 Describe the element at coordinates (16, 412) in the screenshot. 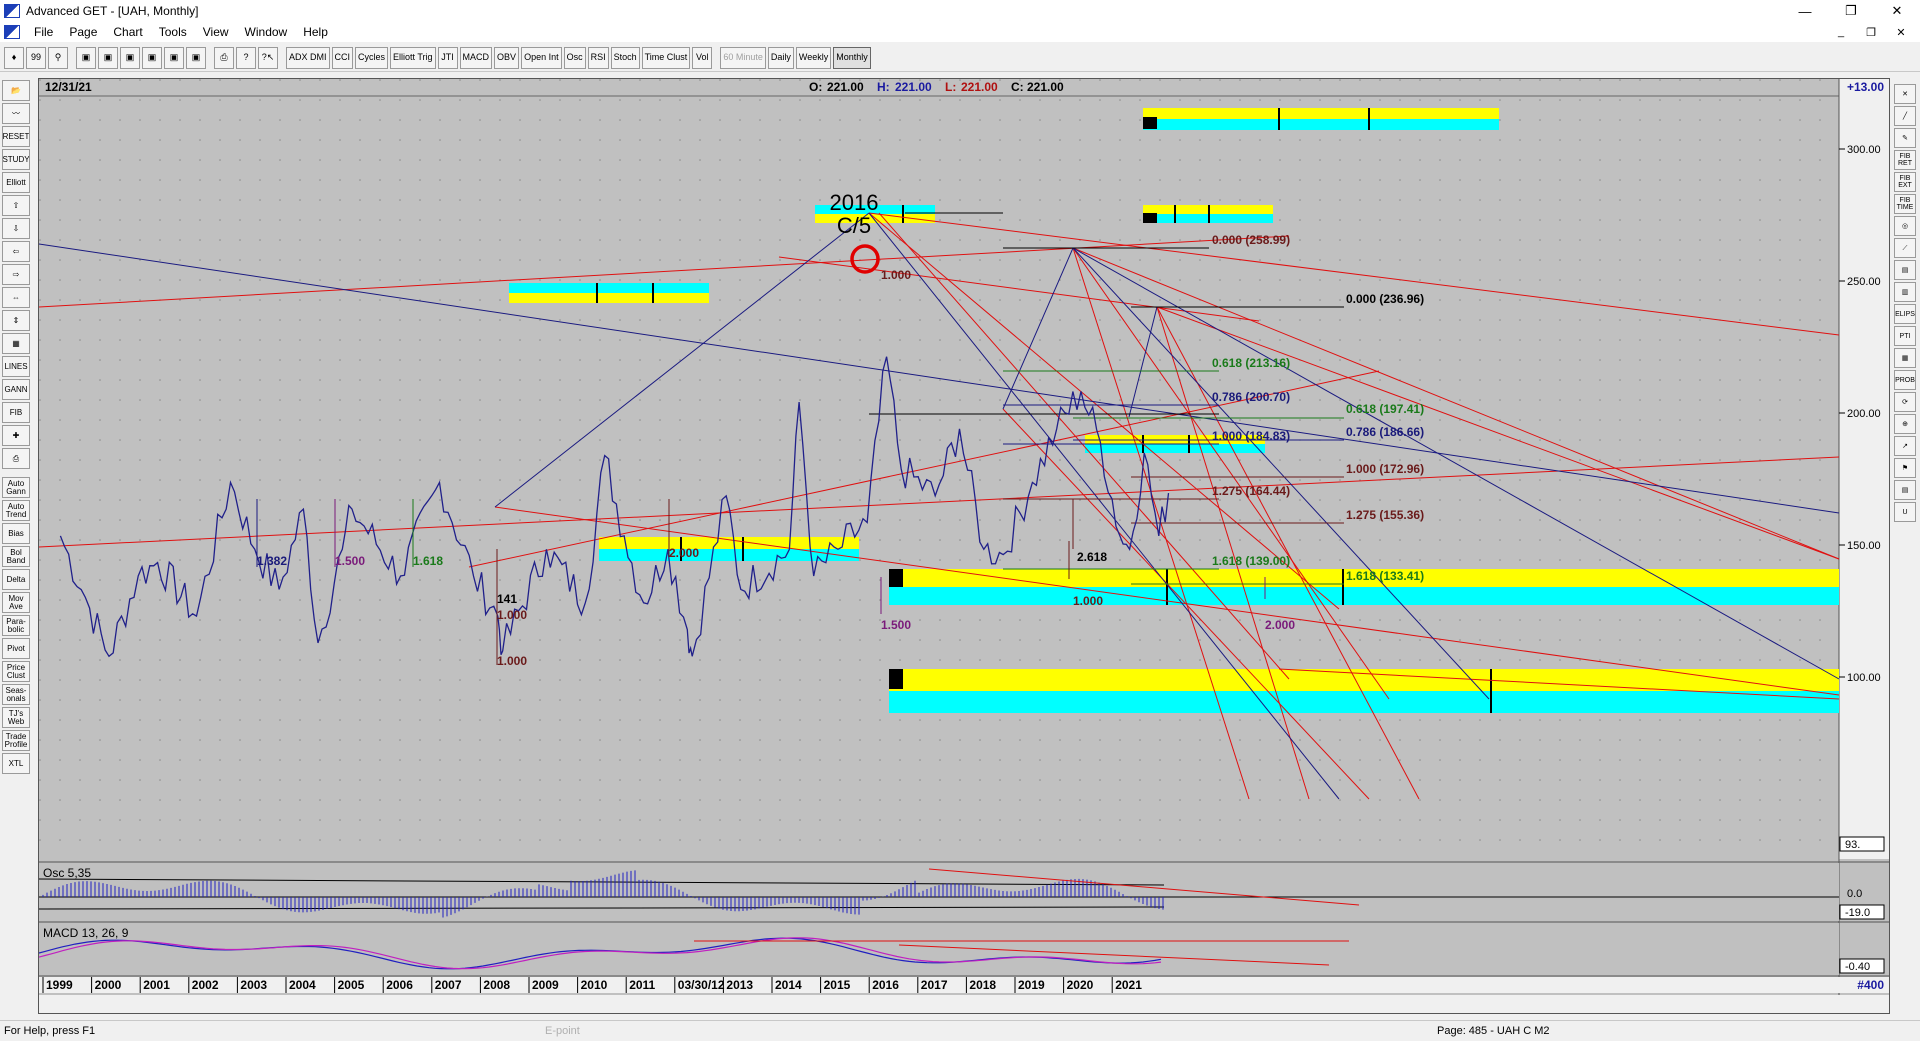

I see `left-tool-button: FIB` at that location.